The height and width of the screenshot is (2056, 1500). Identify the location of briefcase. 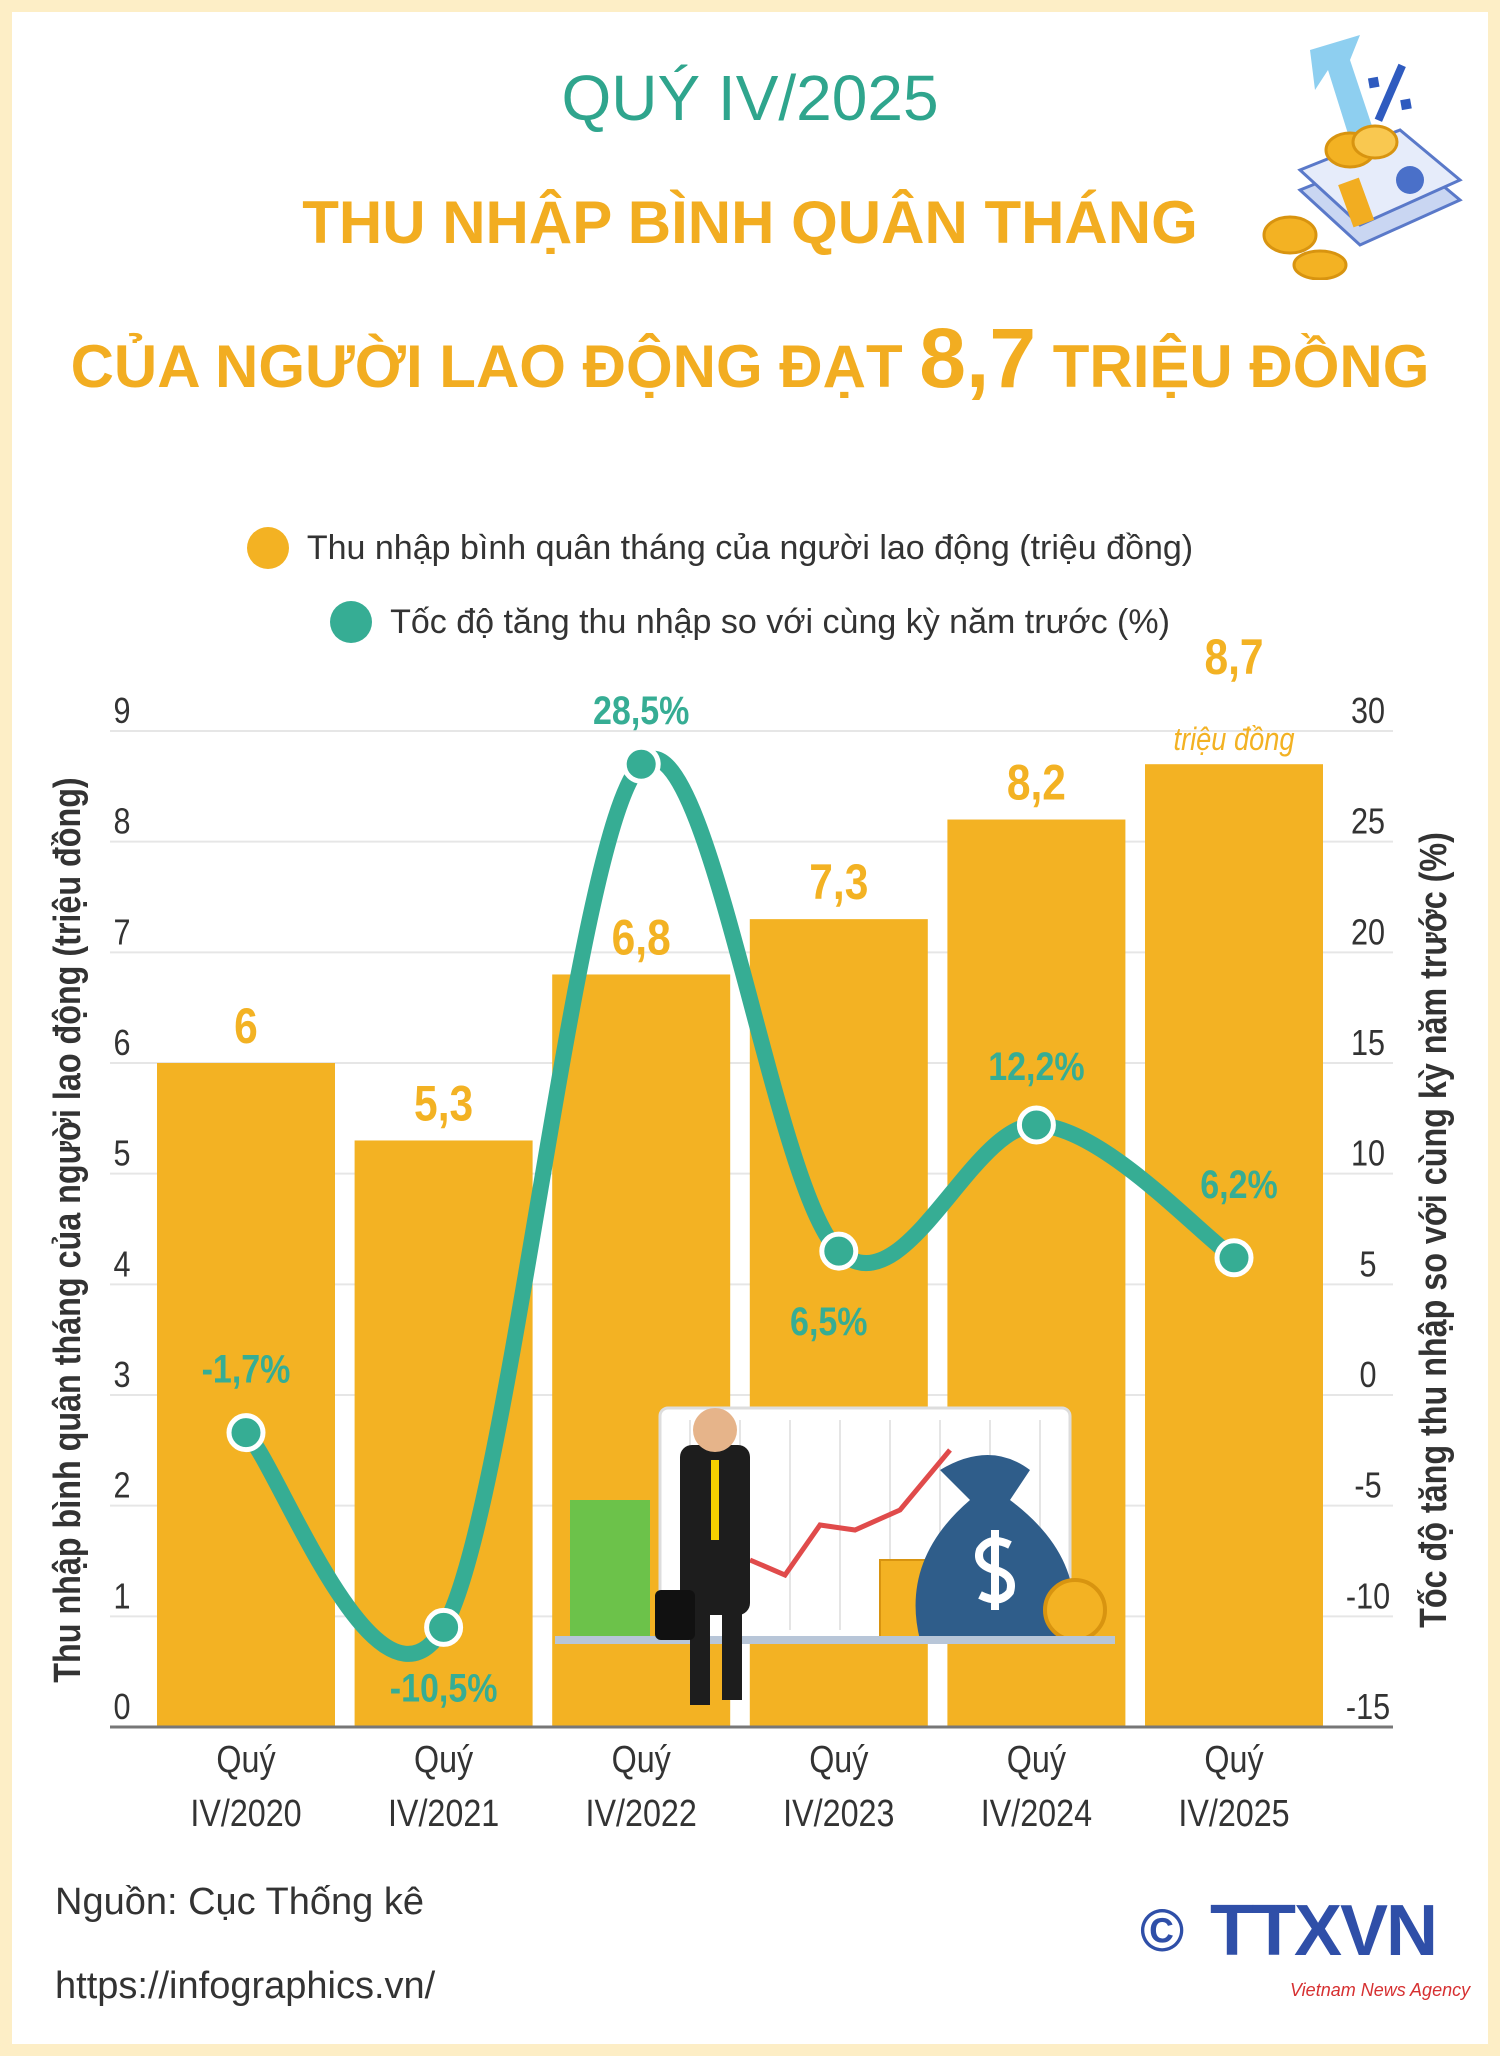
(675, 1615).